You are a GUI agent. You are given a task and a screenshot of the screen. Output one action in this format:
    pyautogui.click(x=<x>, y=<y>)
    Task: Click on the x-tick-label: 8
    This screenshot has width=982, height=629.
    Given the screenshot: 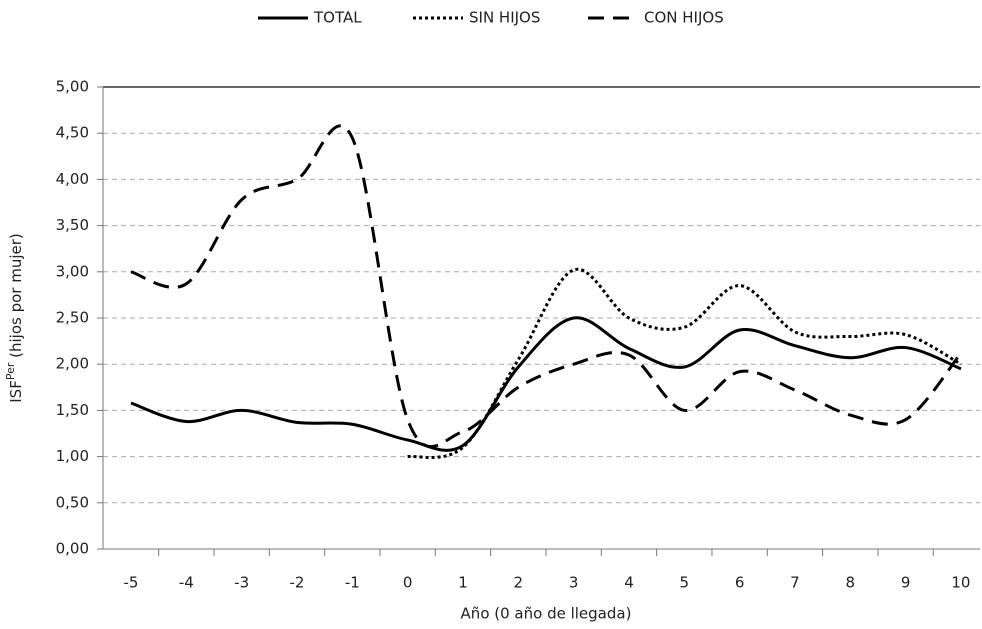 What is the action you would take?
    pyautogui.click(x=851, y=583)
    